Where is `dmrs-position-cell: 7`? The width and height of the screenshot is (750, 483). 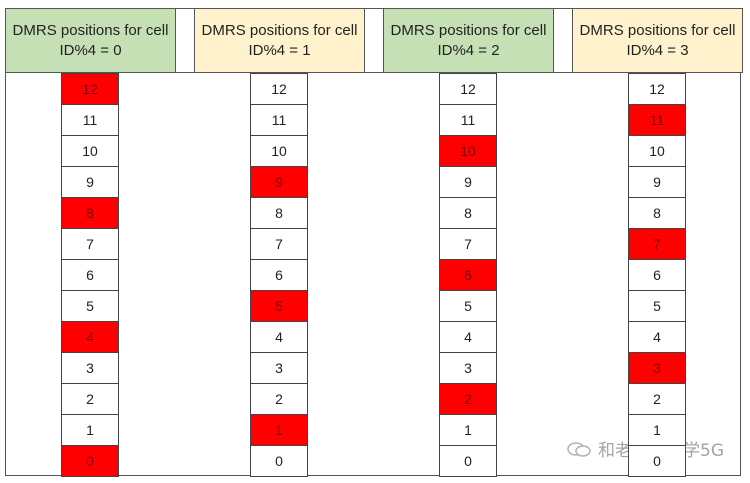 dmrs-position-cell: 7 is located at coordinates (657, 244).